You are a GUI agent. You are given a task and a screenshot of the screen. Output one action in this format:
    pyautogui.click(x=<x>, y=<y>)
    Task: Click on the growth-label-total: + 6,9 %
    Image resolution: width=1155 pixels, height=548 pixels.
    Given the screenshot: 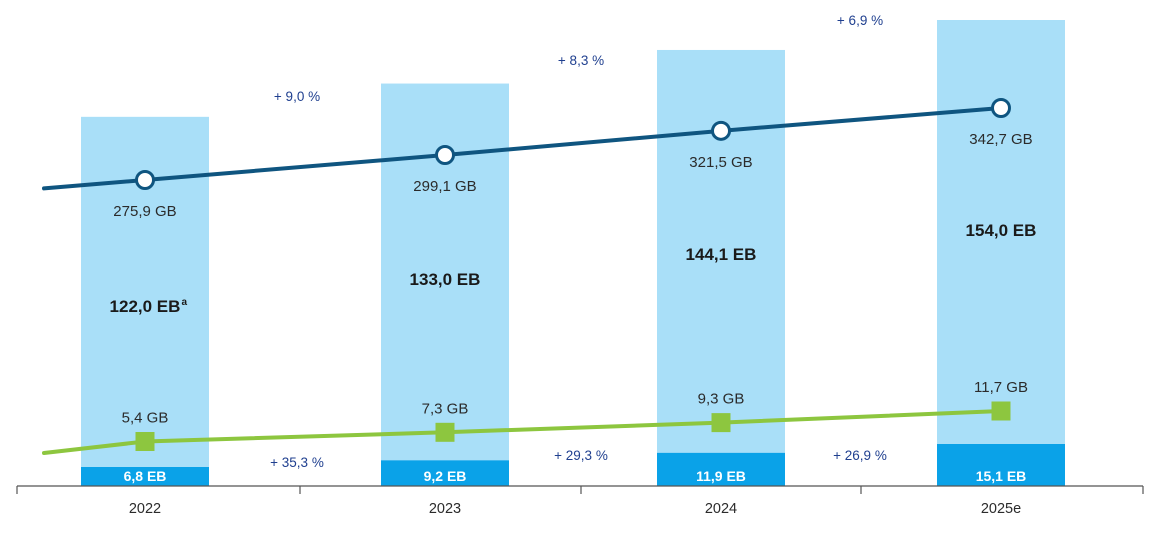 What is the action you would take?
    pyautogui.click(x=860, y=20)
    